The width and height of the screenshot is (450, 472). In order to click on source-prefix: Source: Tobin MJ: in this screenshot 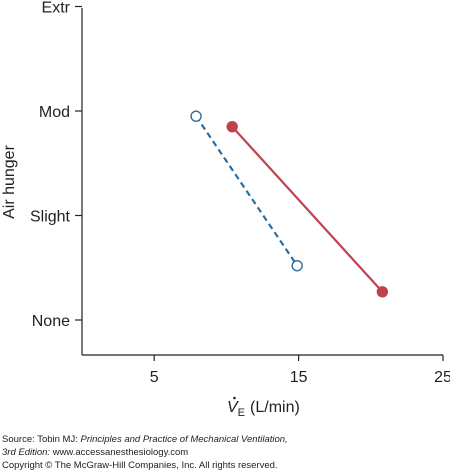, I will do `click(41, 439)`.